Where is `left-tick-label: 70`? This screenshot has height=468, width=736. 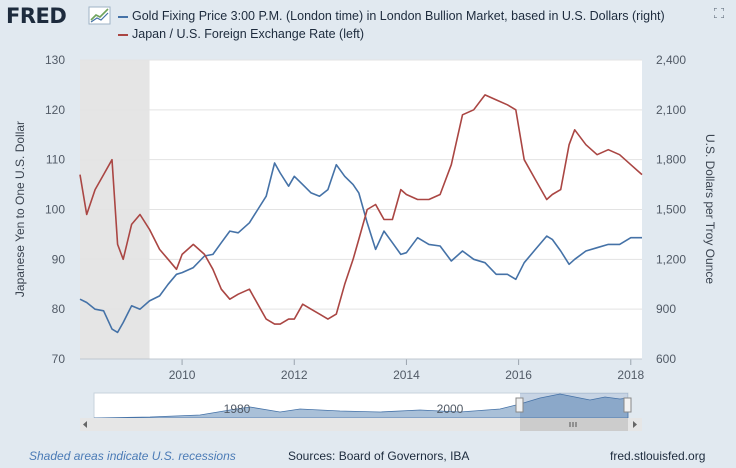 left-tick-label: 70 is located at coordinates (59, 359).